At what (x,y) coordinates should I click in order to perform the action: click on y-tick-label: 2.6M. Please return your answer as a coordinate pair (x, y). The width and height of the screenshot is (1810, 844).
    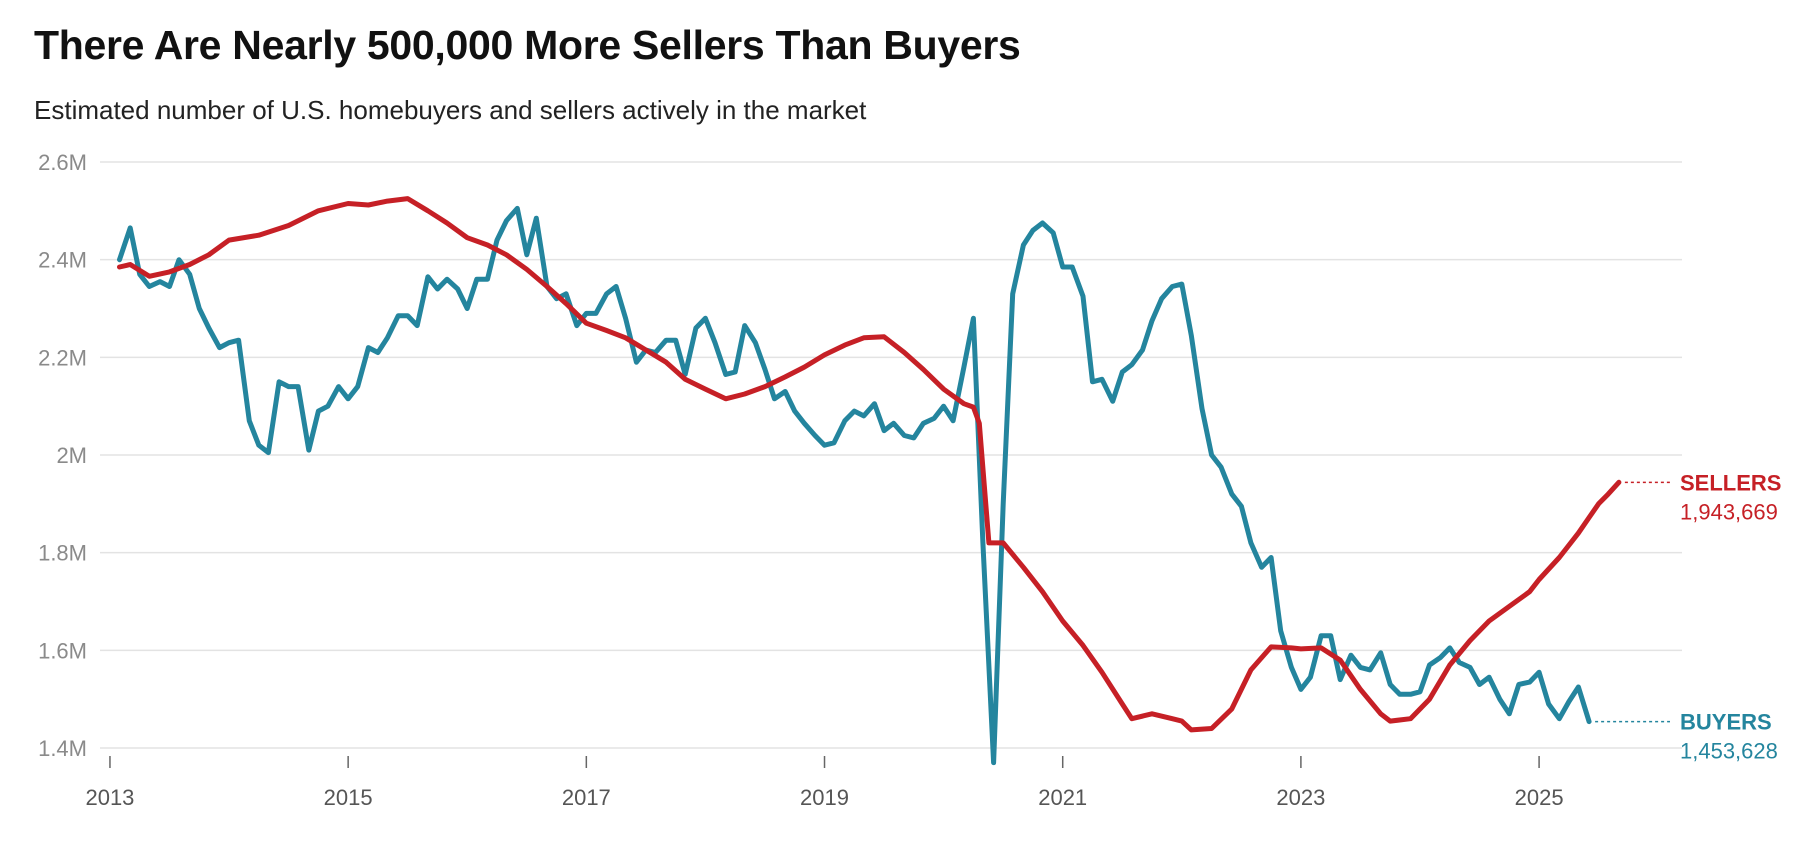
    Looking at the image, I should click on (62, 162).